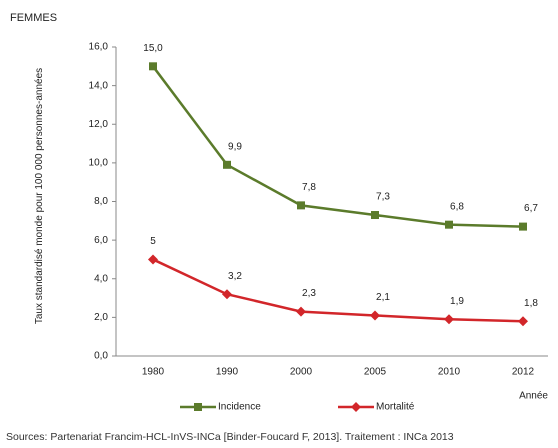  Describe the element at coordinates (227, 372) in the screenshot. I see `x-tick-label: 1990` at that location.